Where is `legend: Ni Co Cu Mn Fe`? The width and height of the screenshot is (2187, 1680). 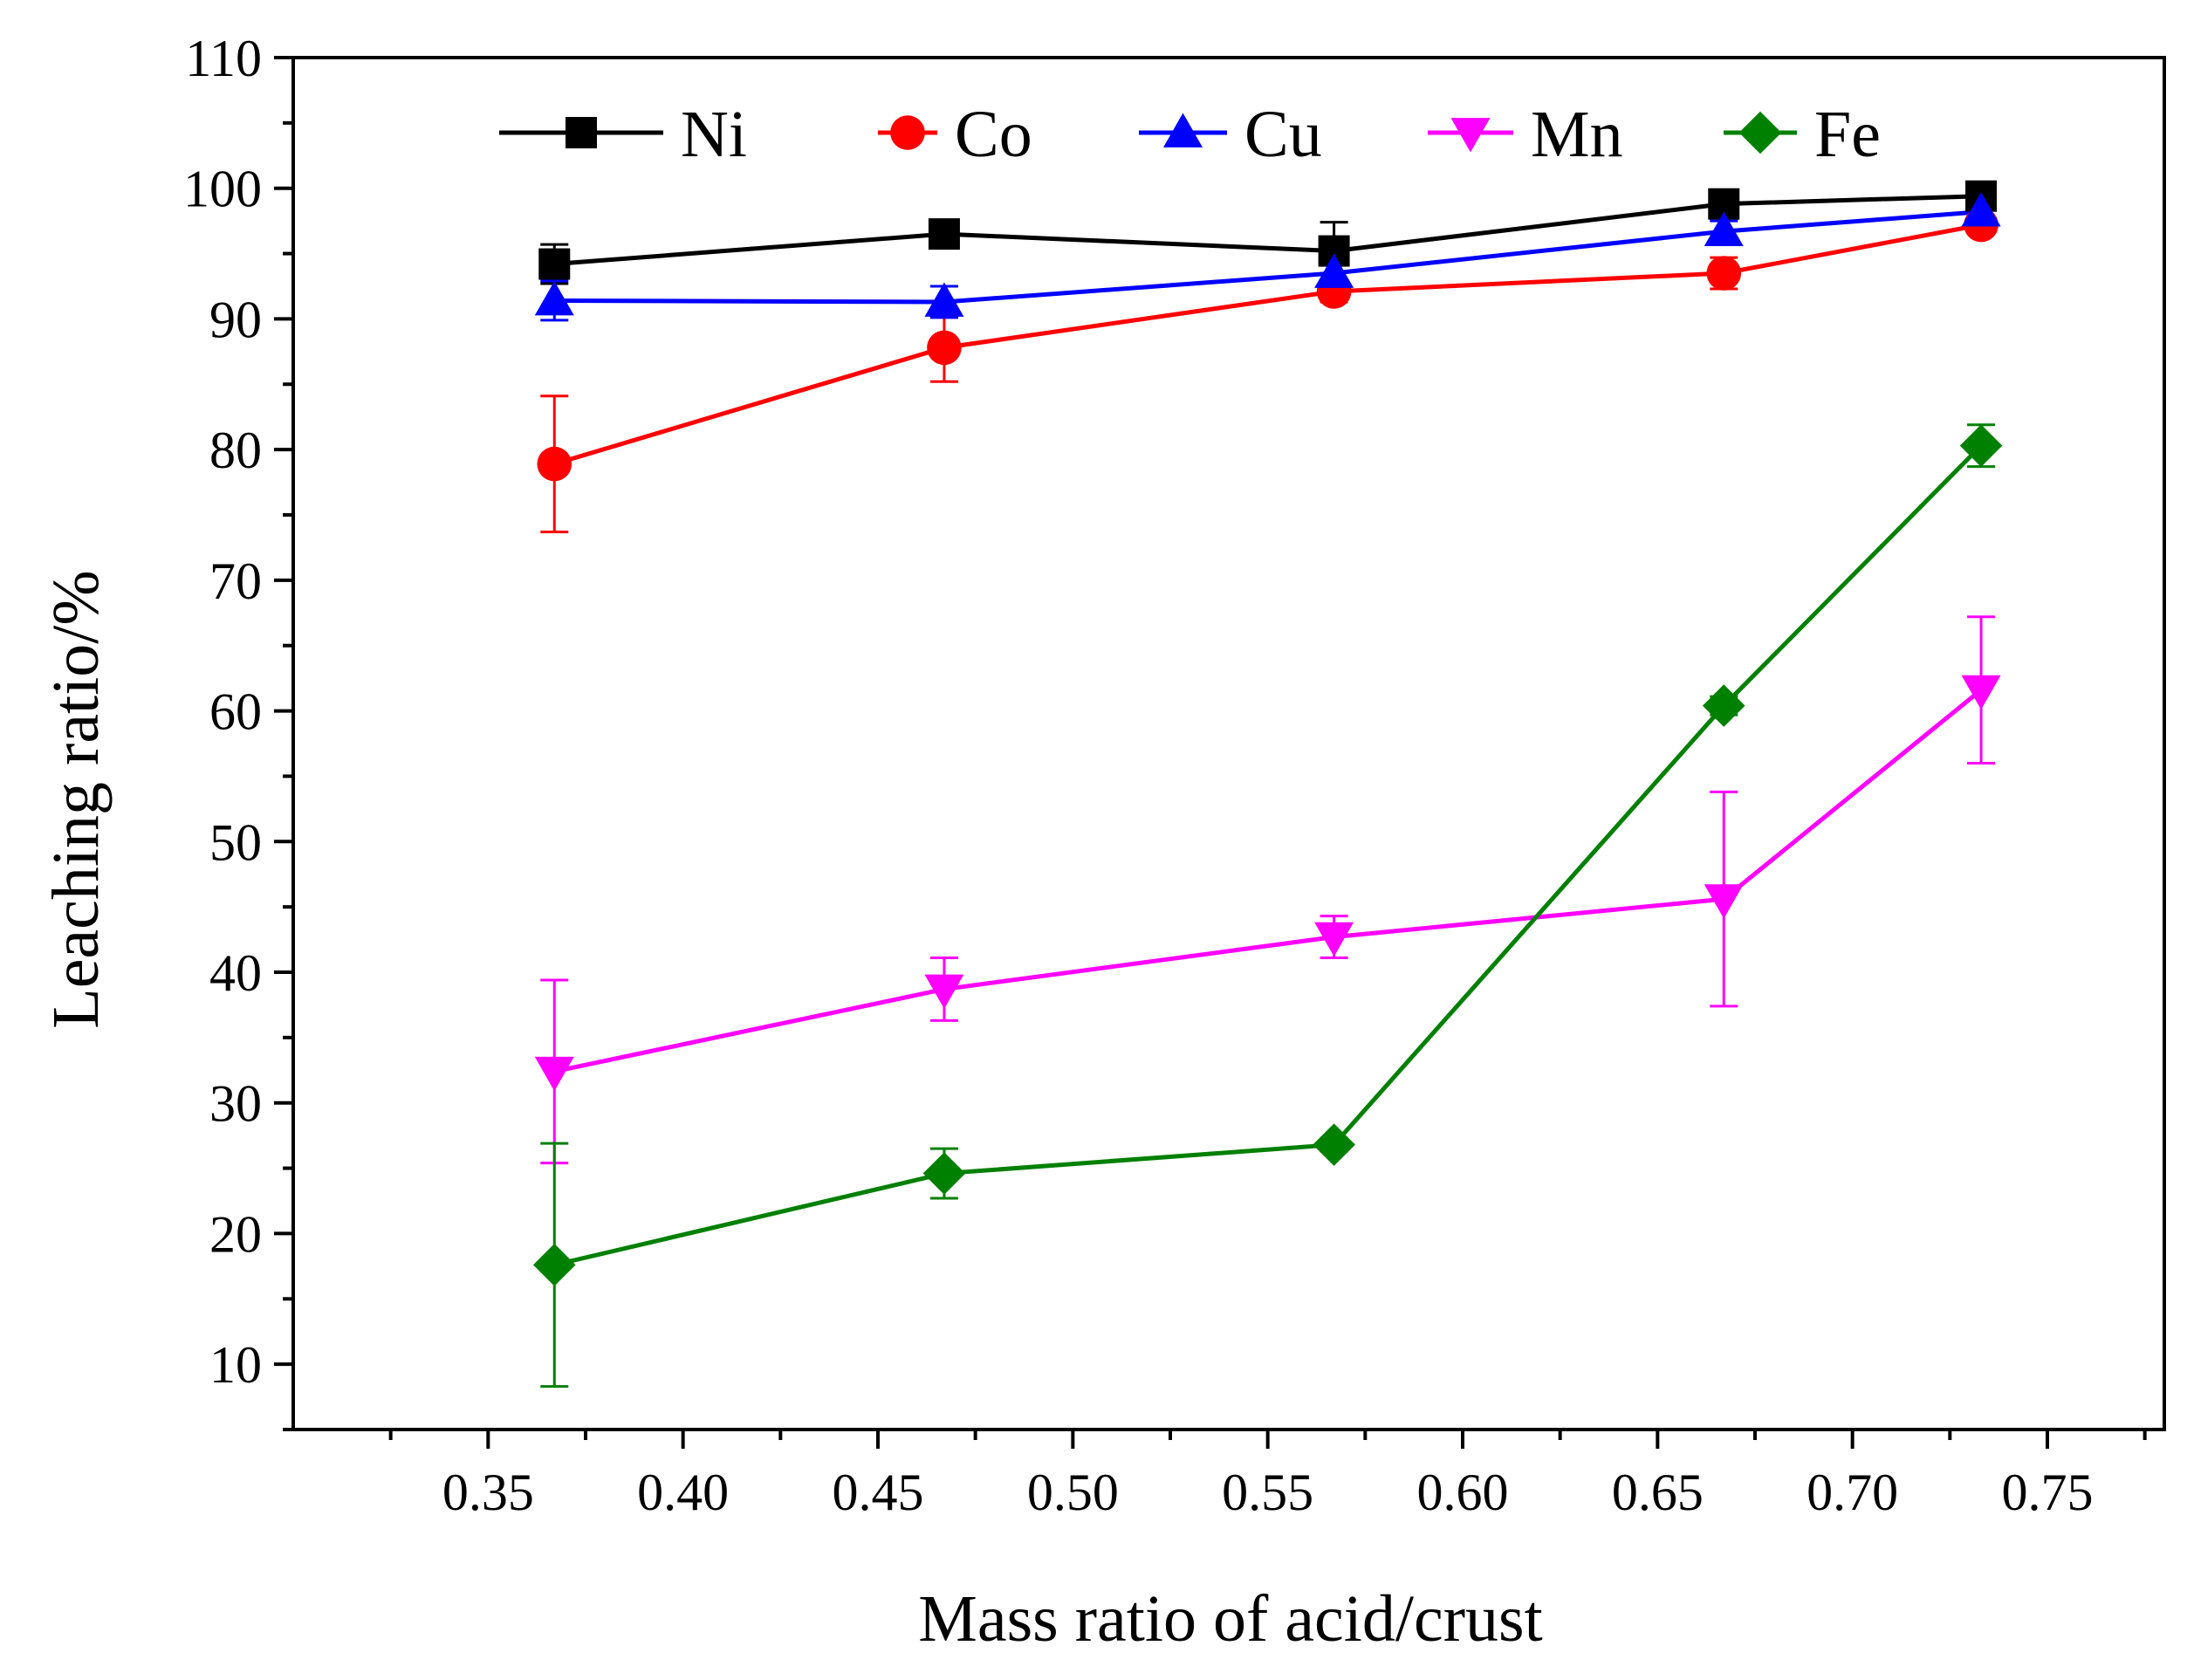 legend: Ni Co Cu Mn Fe is located at coordinates (1190, 134).